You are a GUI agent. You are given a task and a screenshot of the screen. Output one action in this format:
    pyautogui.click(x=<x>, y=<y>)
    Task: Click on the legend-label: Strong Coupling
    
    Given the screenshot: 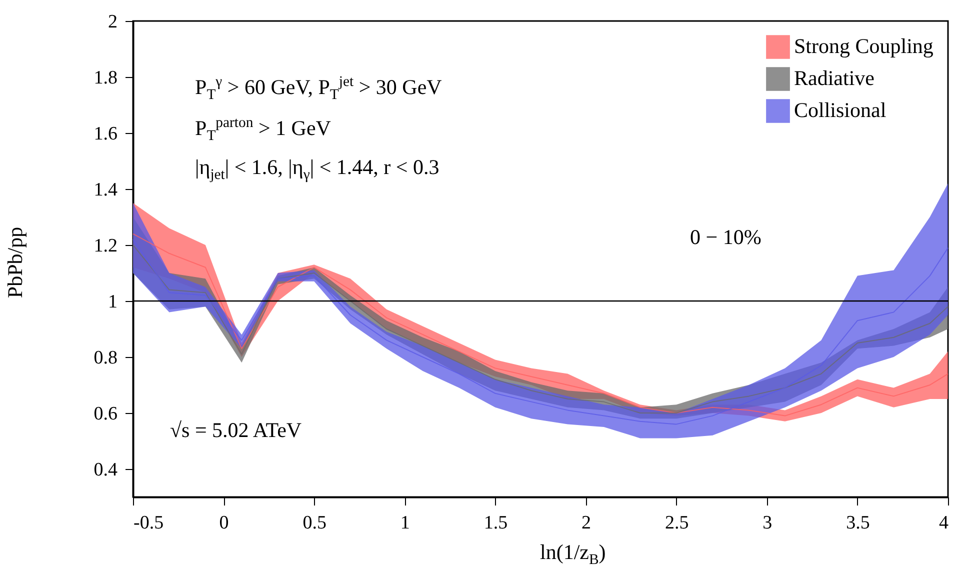 What is the action you would take?
    pyautogui.click(x=864, y=46)
    